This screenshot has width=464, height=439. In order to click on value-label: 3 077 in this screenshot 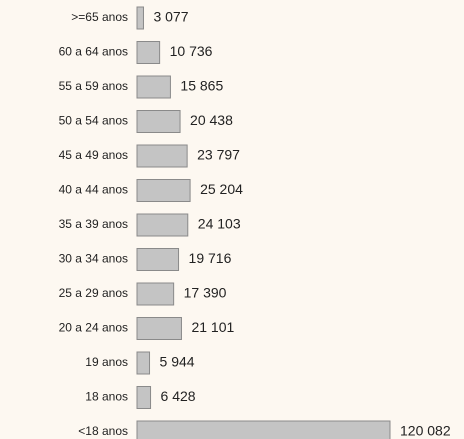, I will do `click(170, 17)`.